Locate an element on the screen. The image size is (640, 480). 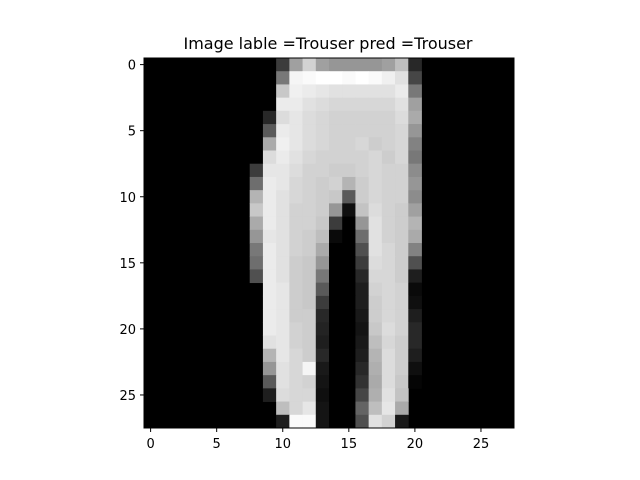
y-tick-label: 15 is located at coordinates (127, 264).